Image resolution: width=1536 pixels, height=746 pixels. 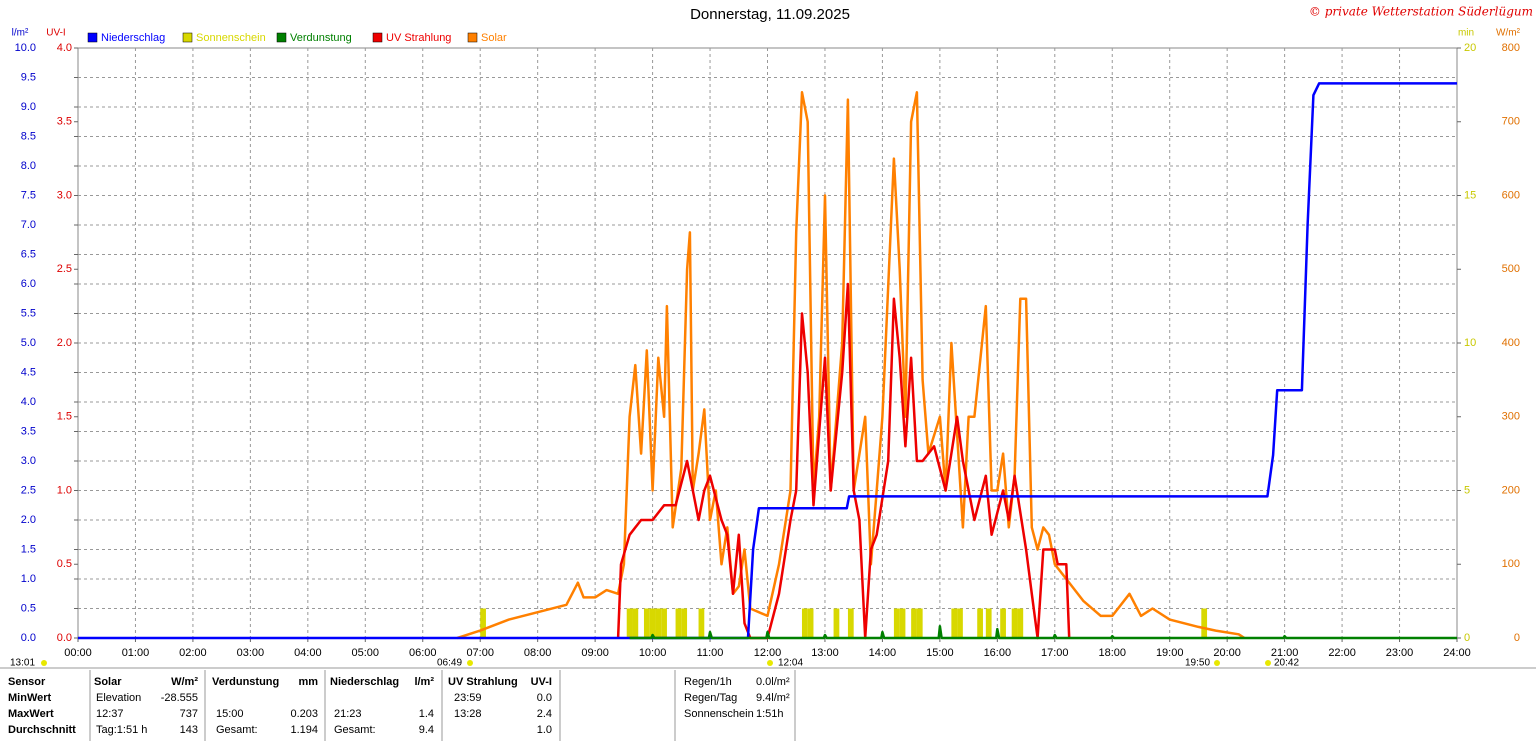 What do you see at coordinates (480, 653) in the screenshot?
I see `x-tick-label: 07:00` at bounding box center [480, 653].